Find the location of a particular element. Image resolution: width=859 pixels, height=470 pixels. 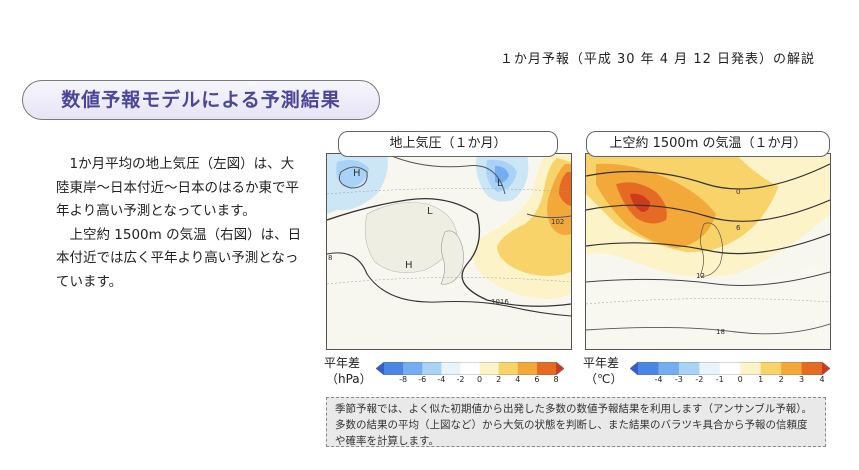

right-colorbar is located at coordinates (730, 368).